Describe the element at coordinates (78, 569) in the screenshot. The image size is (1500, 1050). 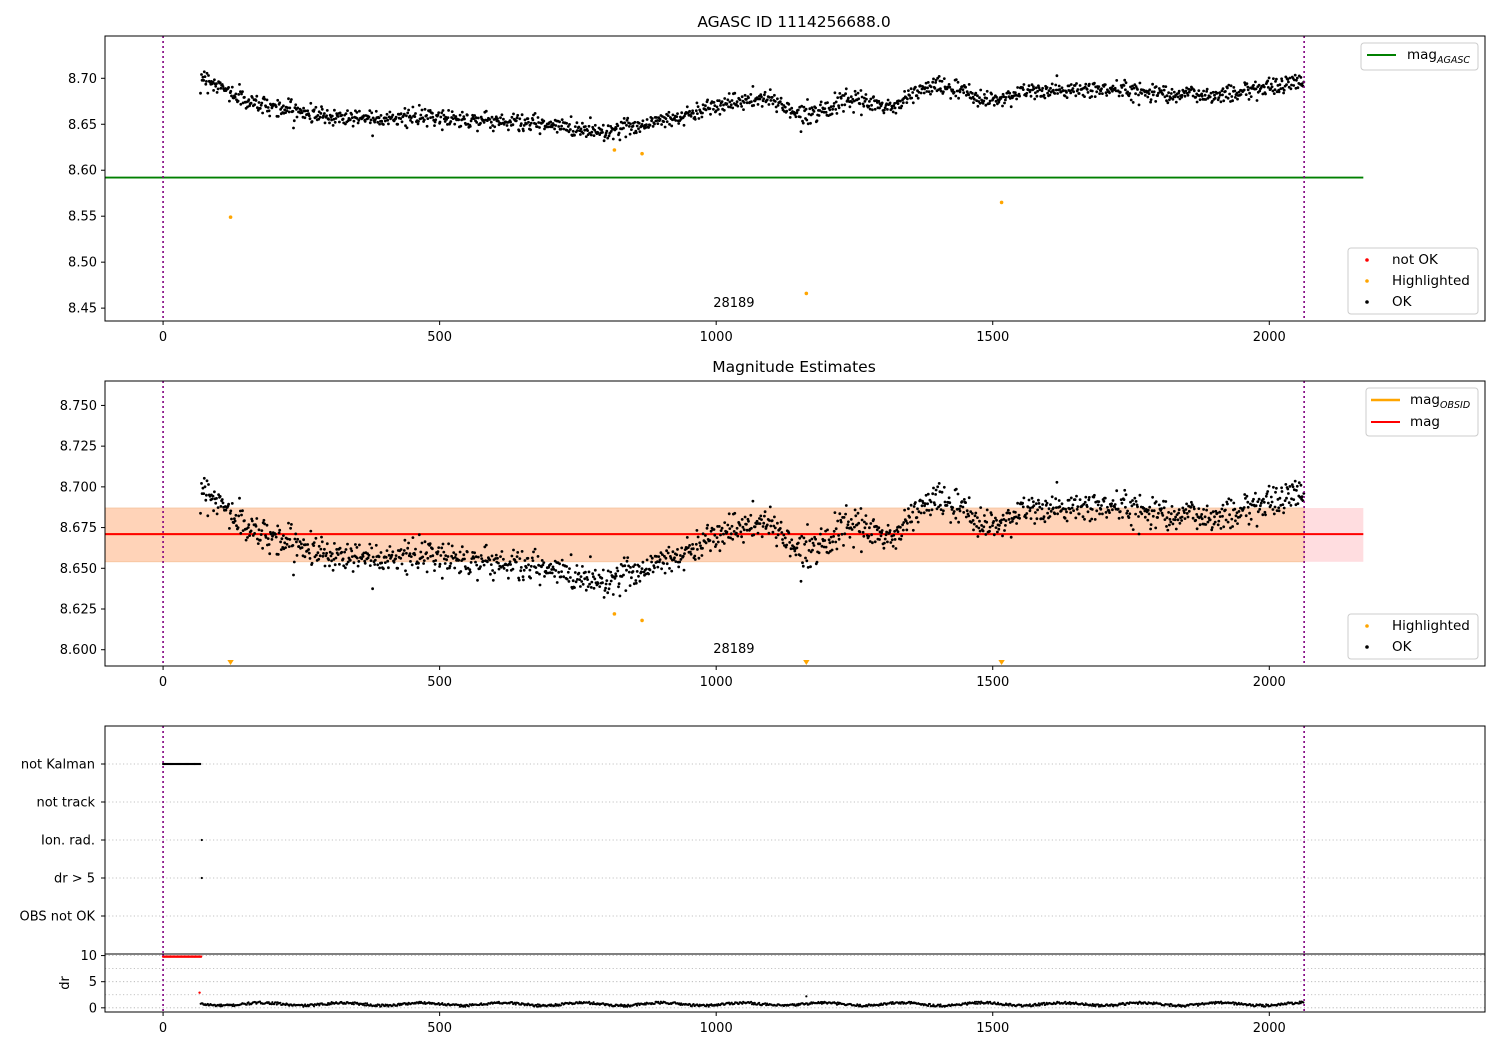
I see `y-tick-label: 8.650` at that location.